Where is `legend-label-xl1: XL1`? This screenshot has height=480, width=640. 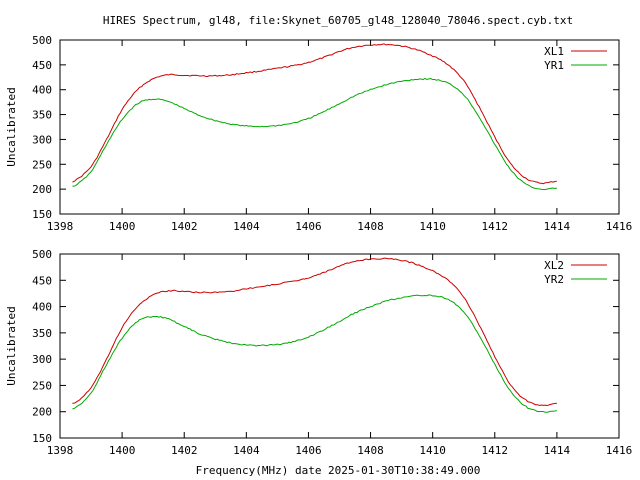
legend-label-xl1: XL1 is located at coordinates (554, 51).